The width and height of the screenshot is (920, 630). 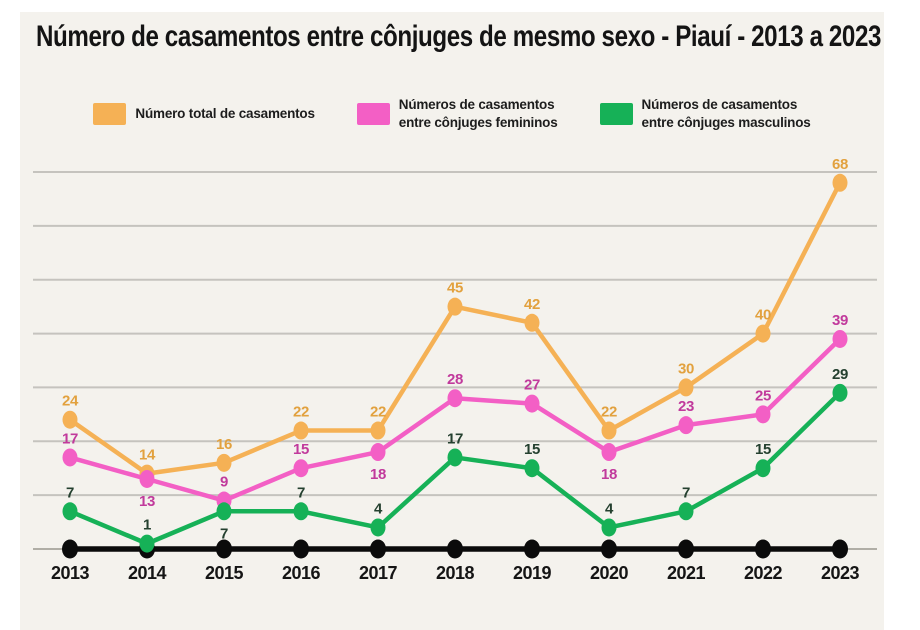 I want to click on legend-item-total: Número total de casamentos, so click(x=204, y=113).